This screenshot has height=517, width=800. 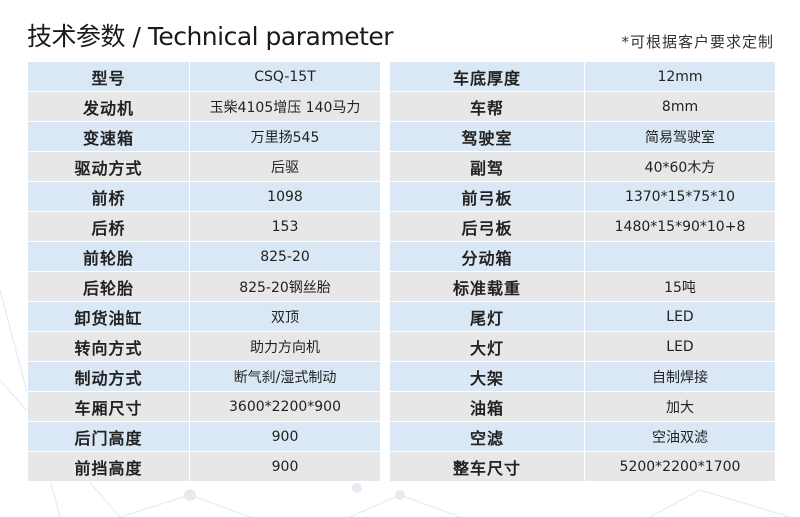 I want to click on spec-value: 825-20, so click(x=285, y=256).